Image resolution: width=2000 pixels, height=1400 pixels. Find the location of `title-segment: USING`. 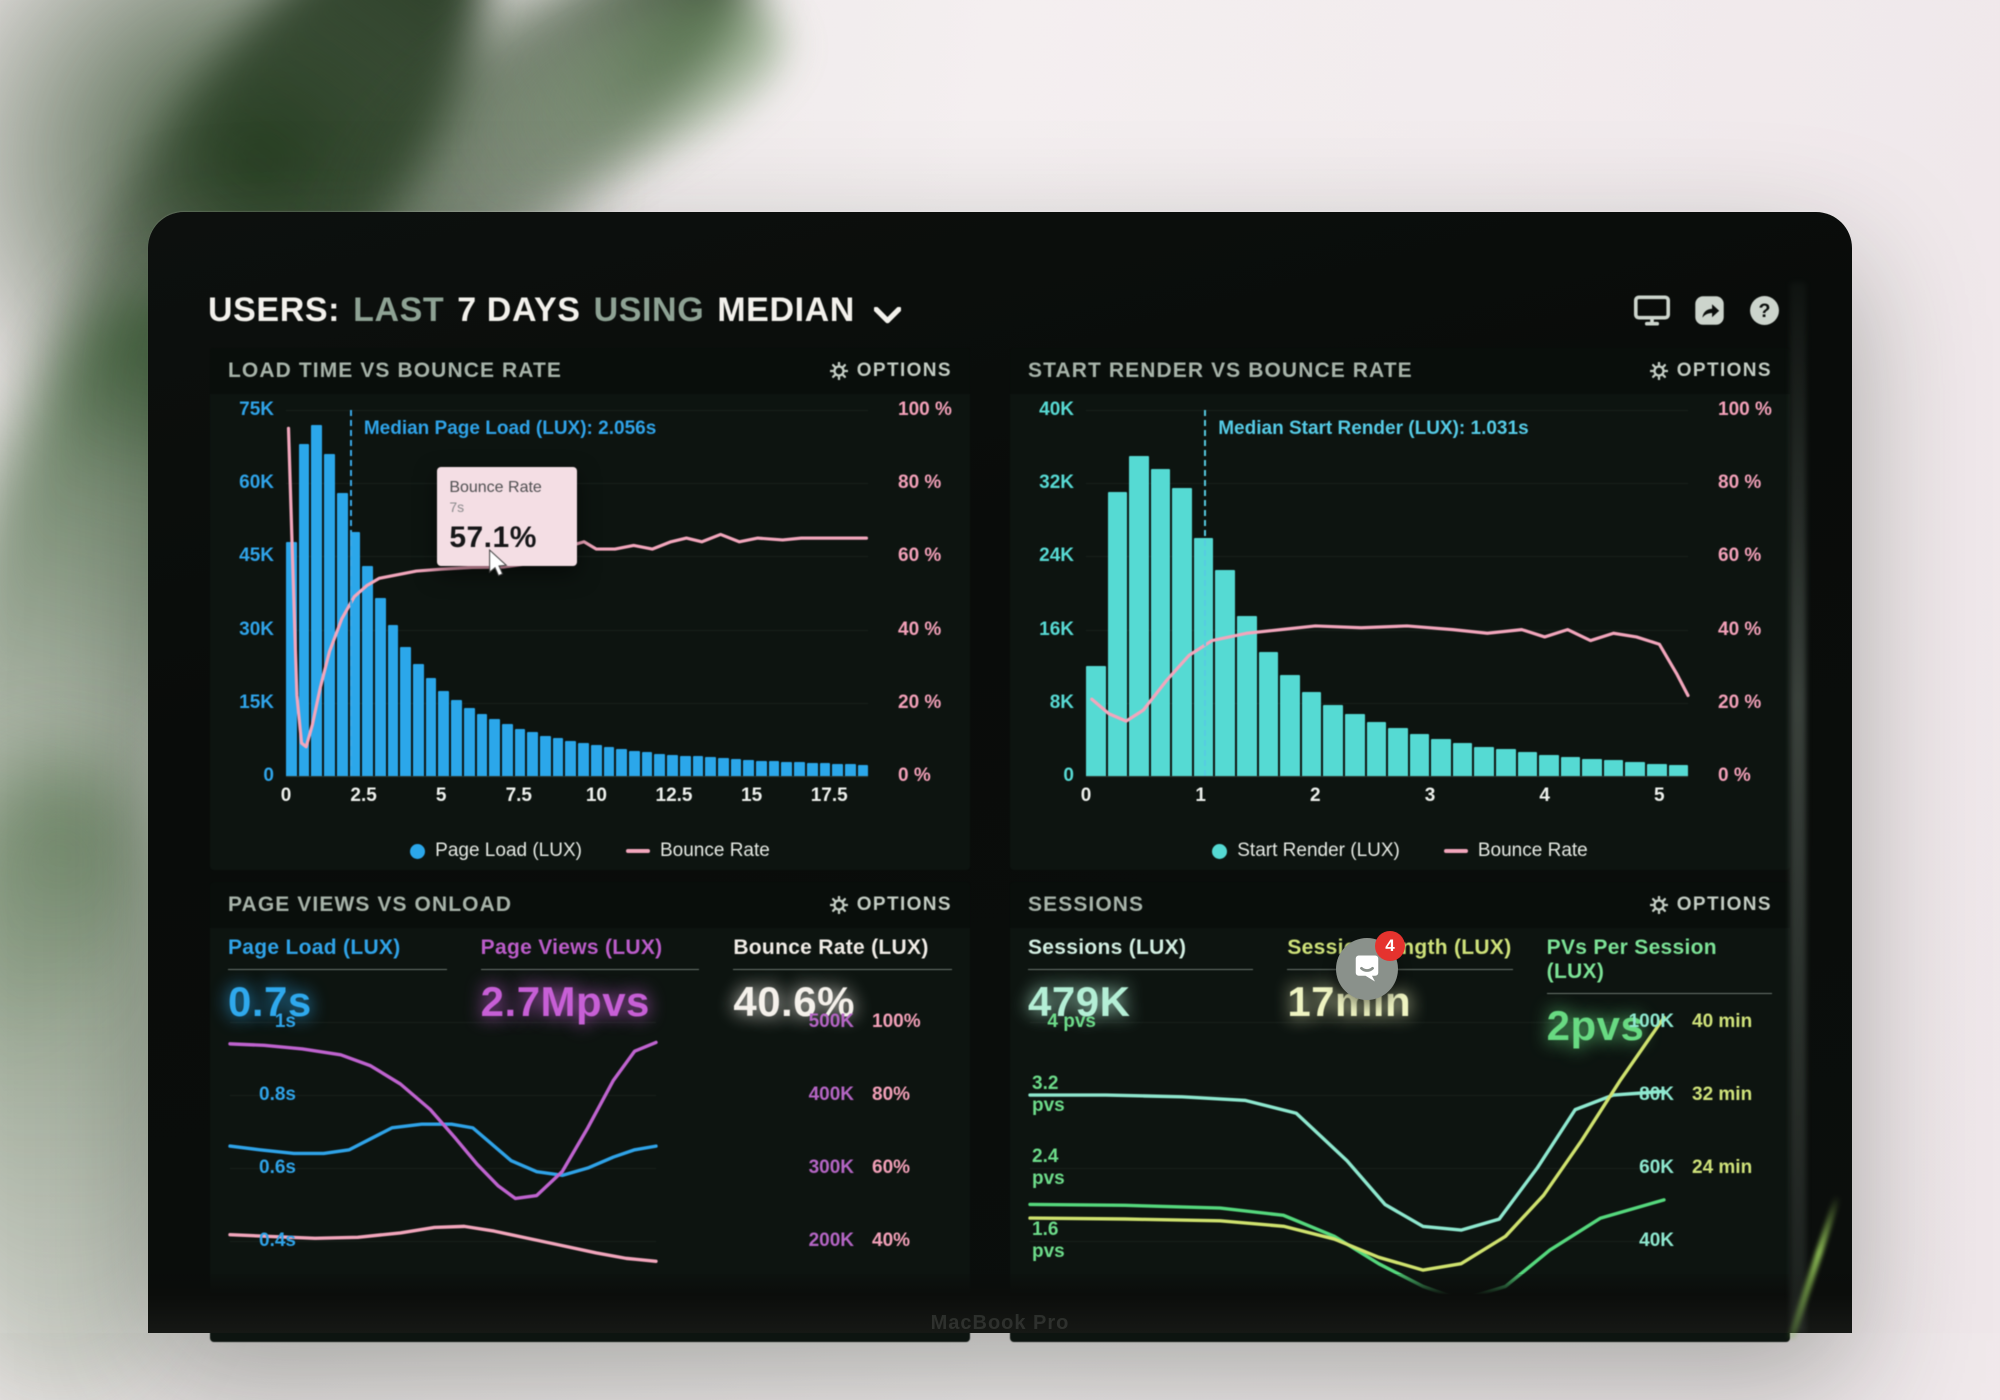

title-segment: USING is located at coordinates (649, 309).